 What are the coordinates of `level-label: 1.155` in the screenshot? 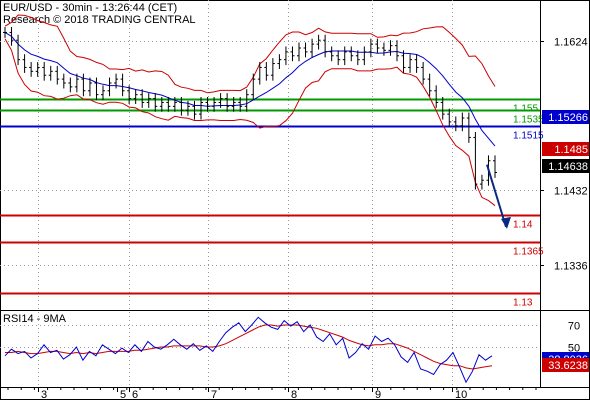 It's located at (525, 109).